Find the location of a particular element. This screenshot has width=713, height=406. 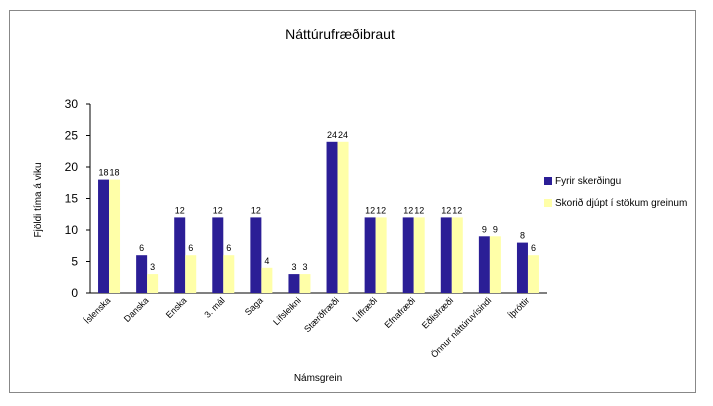

data-label-series-1: 8 is located at coordinates (522, 236).